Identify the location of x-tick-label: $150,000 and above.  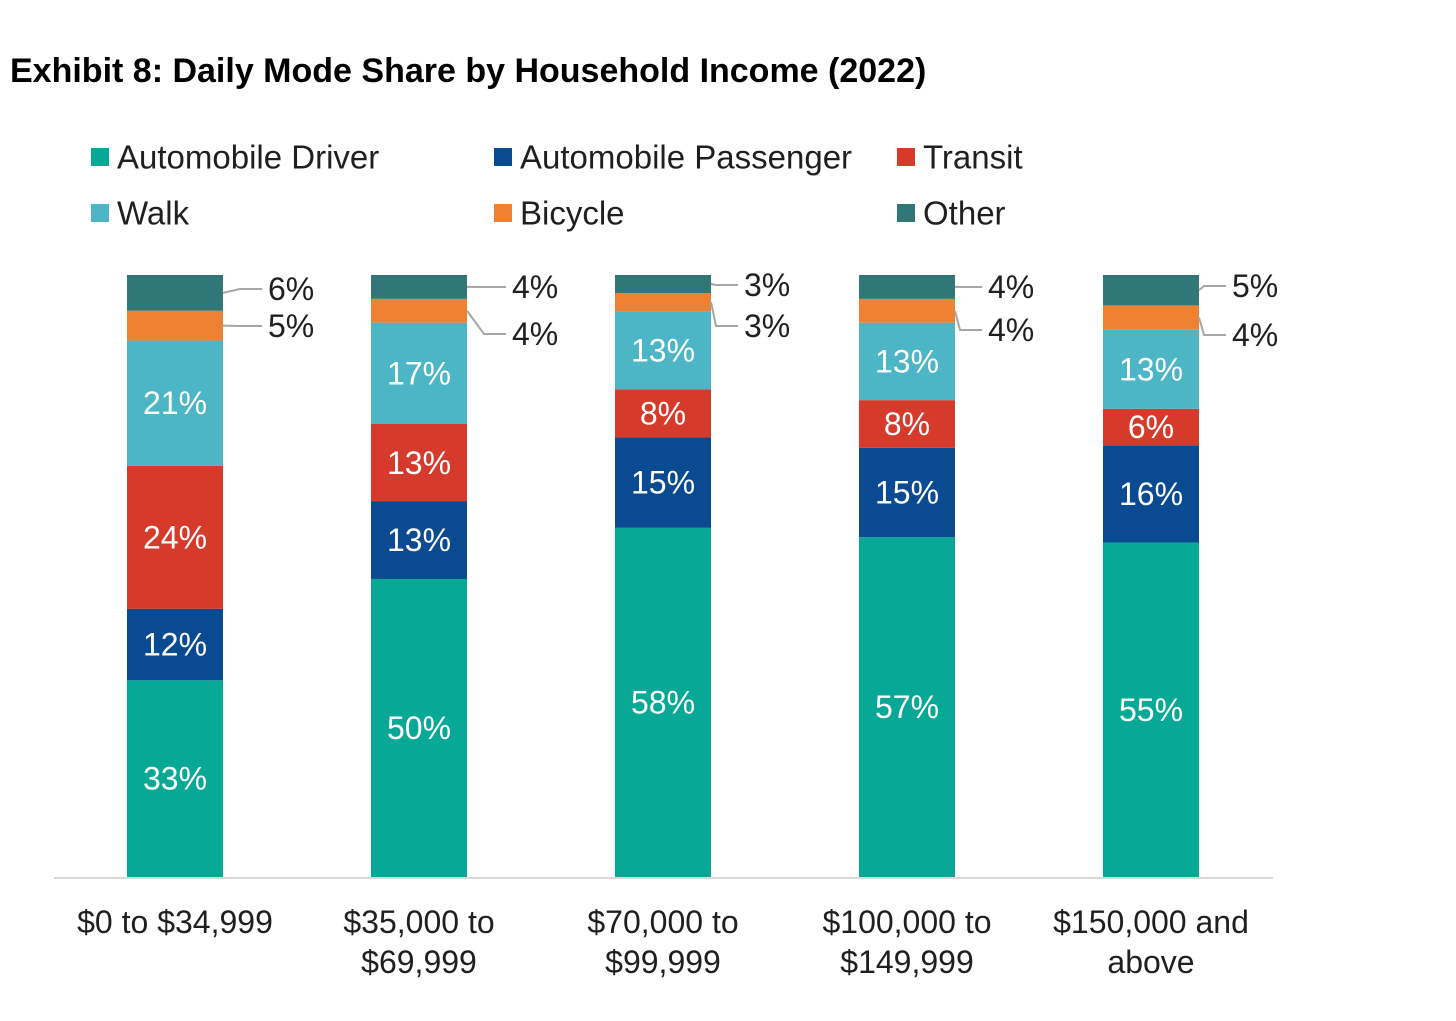
(1151, 942).